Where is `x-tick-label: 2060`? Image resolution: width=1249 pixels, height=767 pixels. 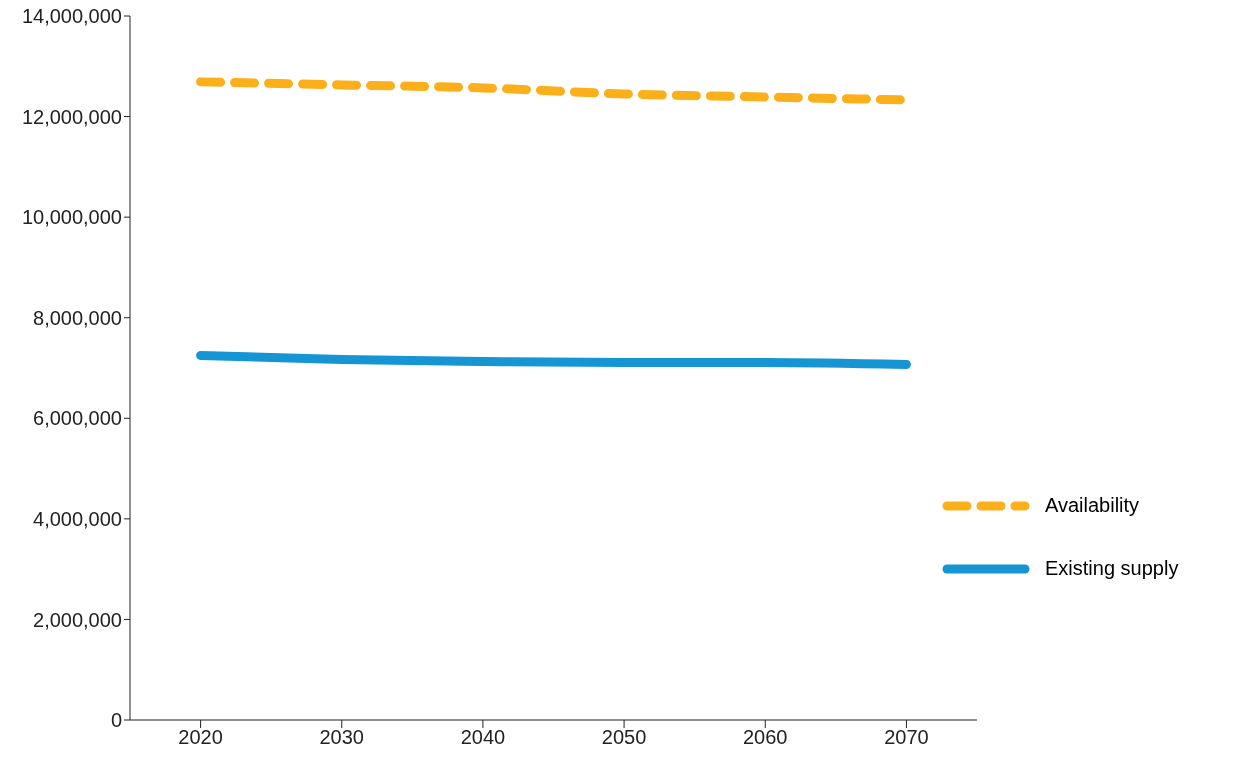
x-tick-label: 2060 is located at coordinates (765, 737).